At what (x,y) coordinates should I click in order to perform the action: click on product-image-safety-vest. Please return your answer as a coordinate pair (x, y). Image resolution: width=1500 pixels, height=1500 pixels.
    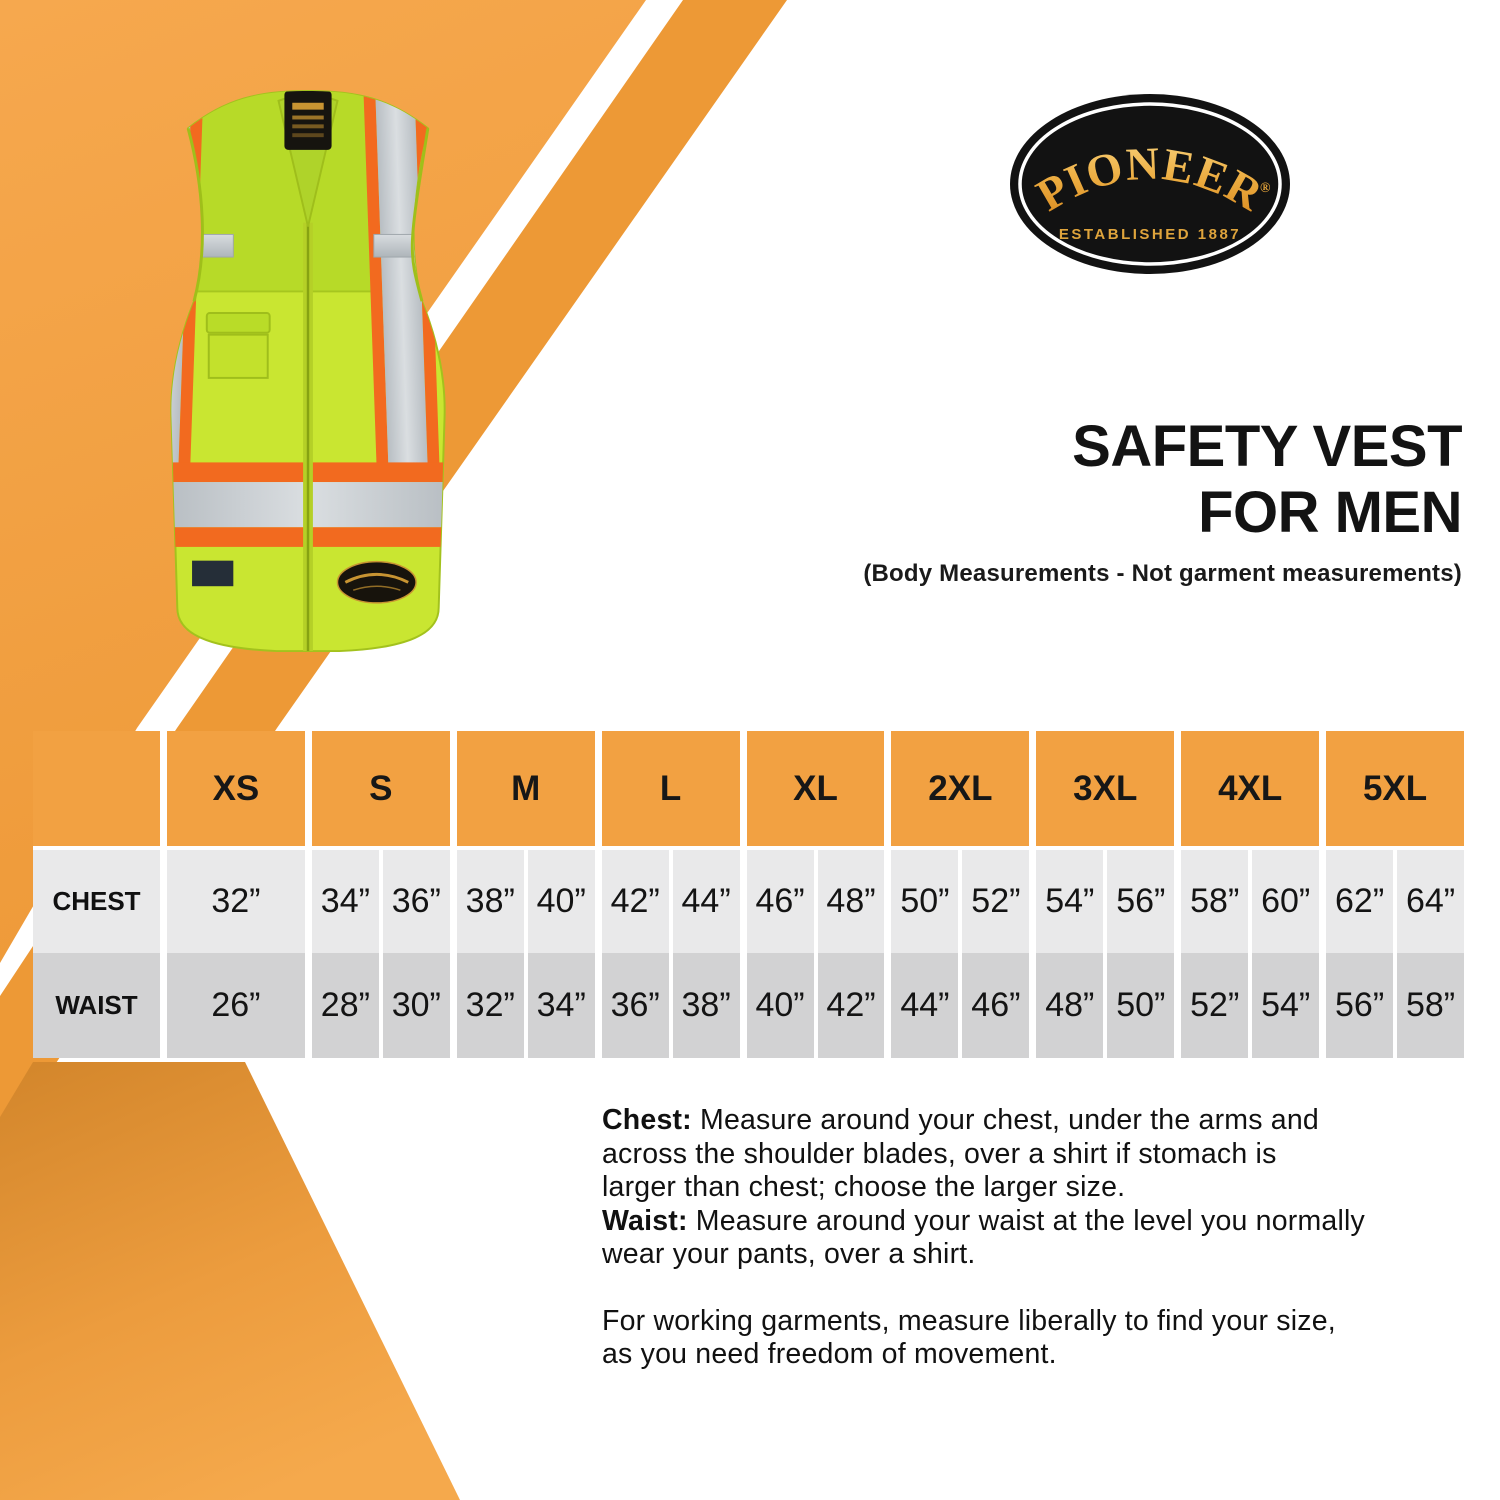
    Looking at the image, I should click on (308, 372).